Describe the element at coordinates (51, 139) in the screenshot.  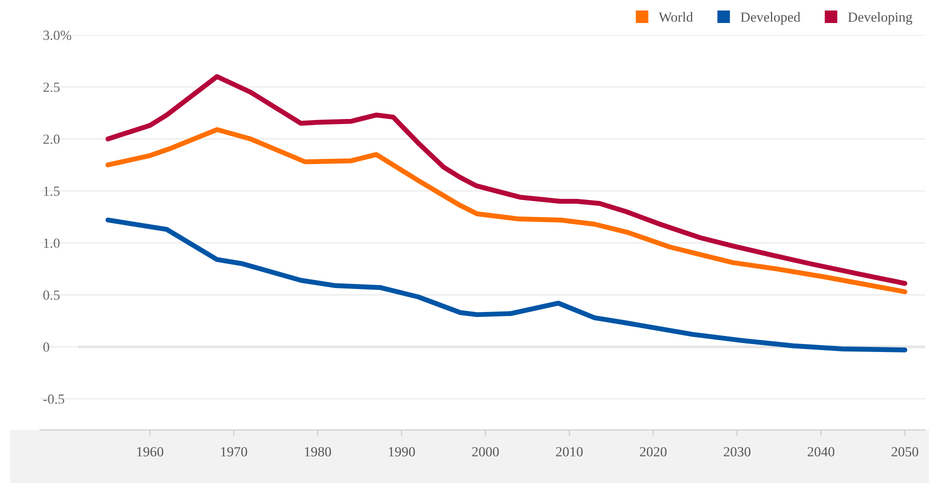
I see `y-tick-label: 2.0` at that location.